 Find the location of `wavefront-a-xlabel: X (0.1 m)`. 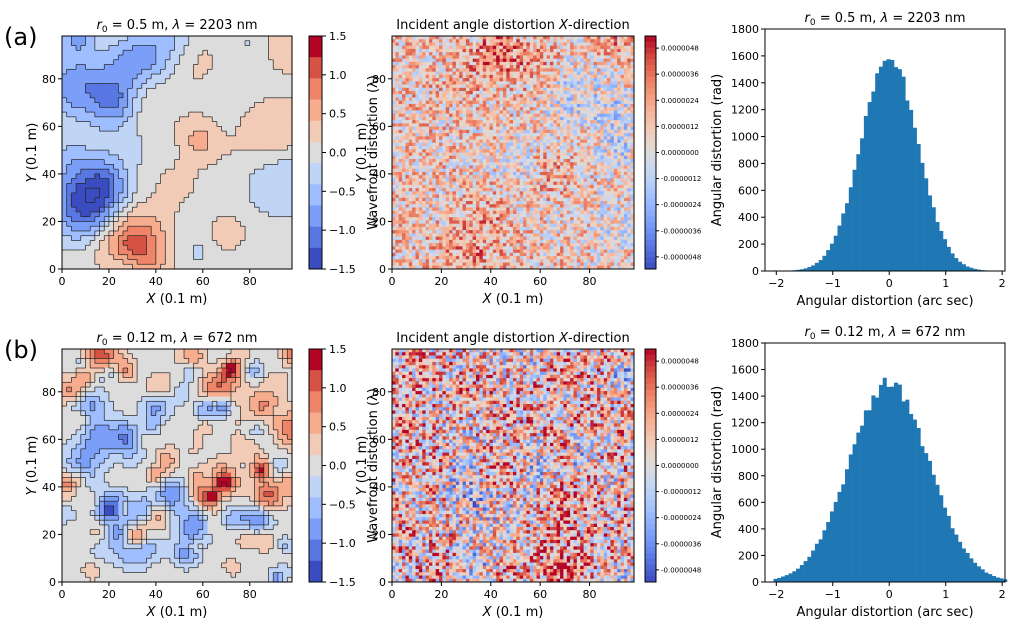

wavefront-a-xlabel: X (0.1 m) is located at coordinates (177, 299).